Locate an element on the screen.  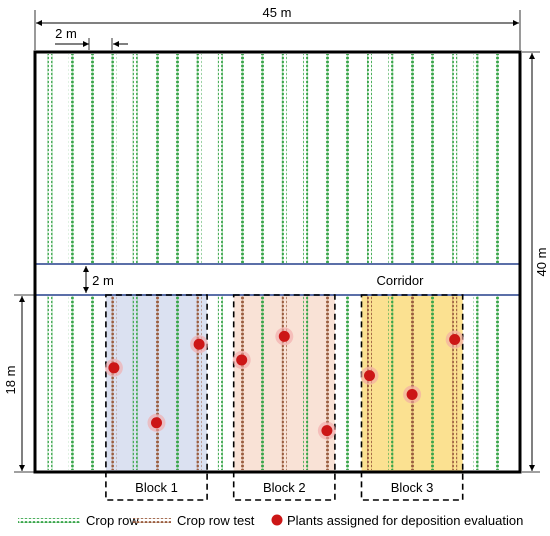
height-label: 40 m is located at coordinates (541, 262).